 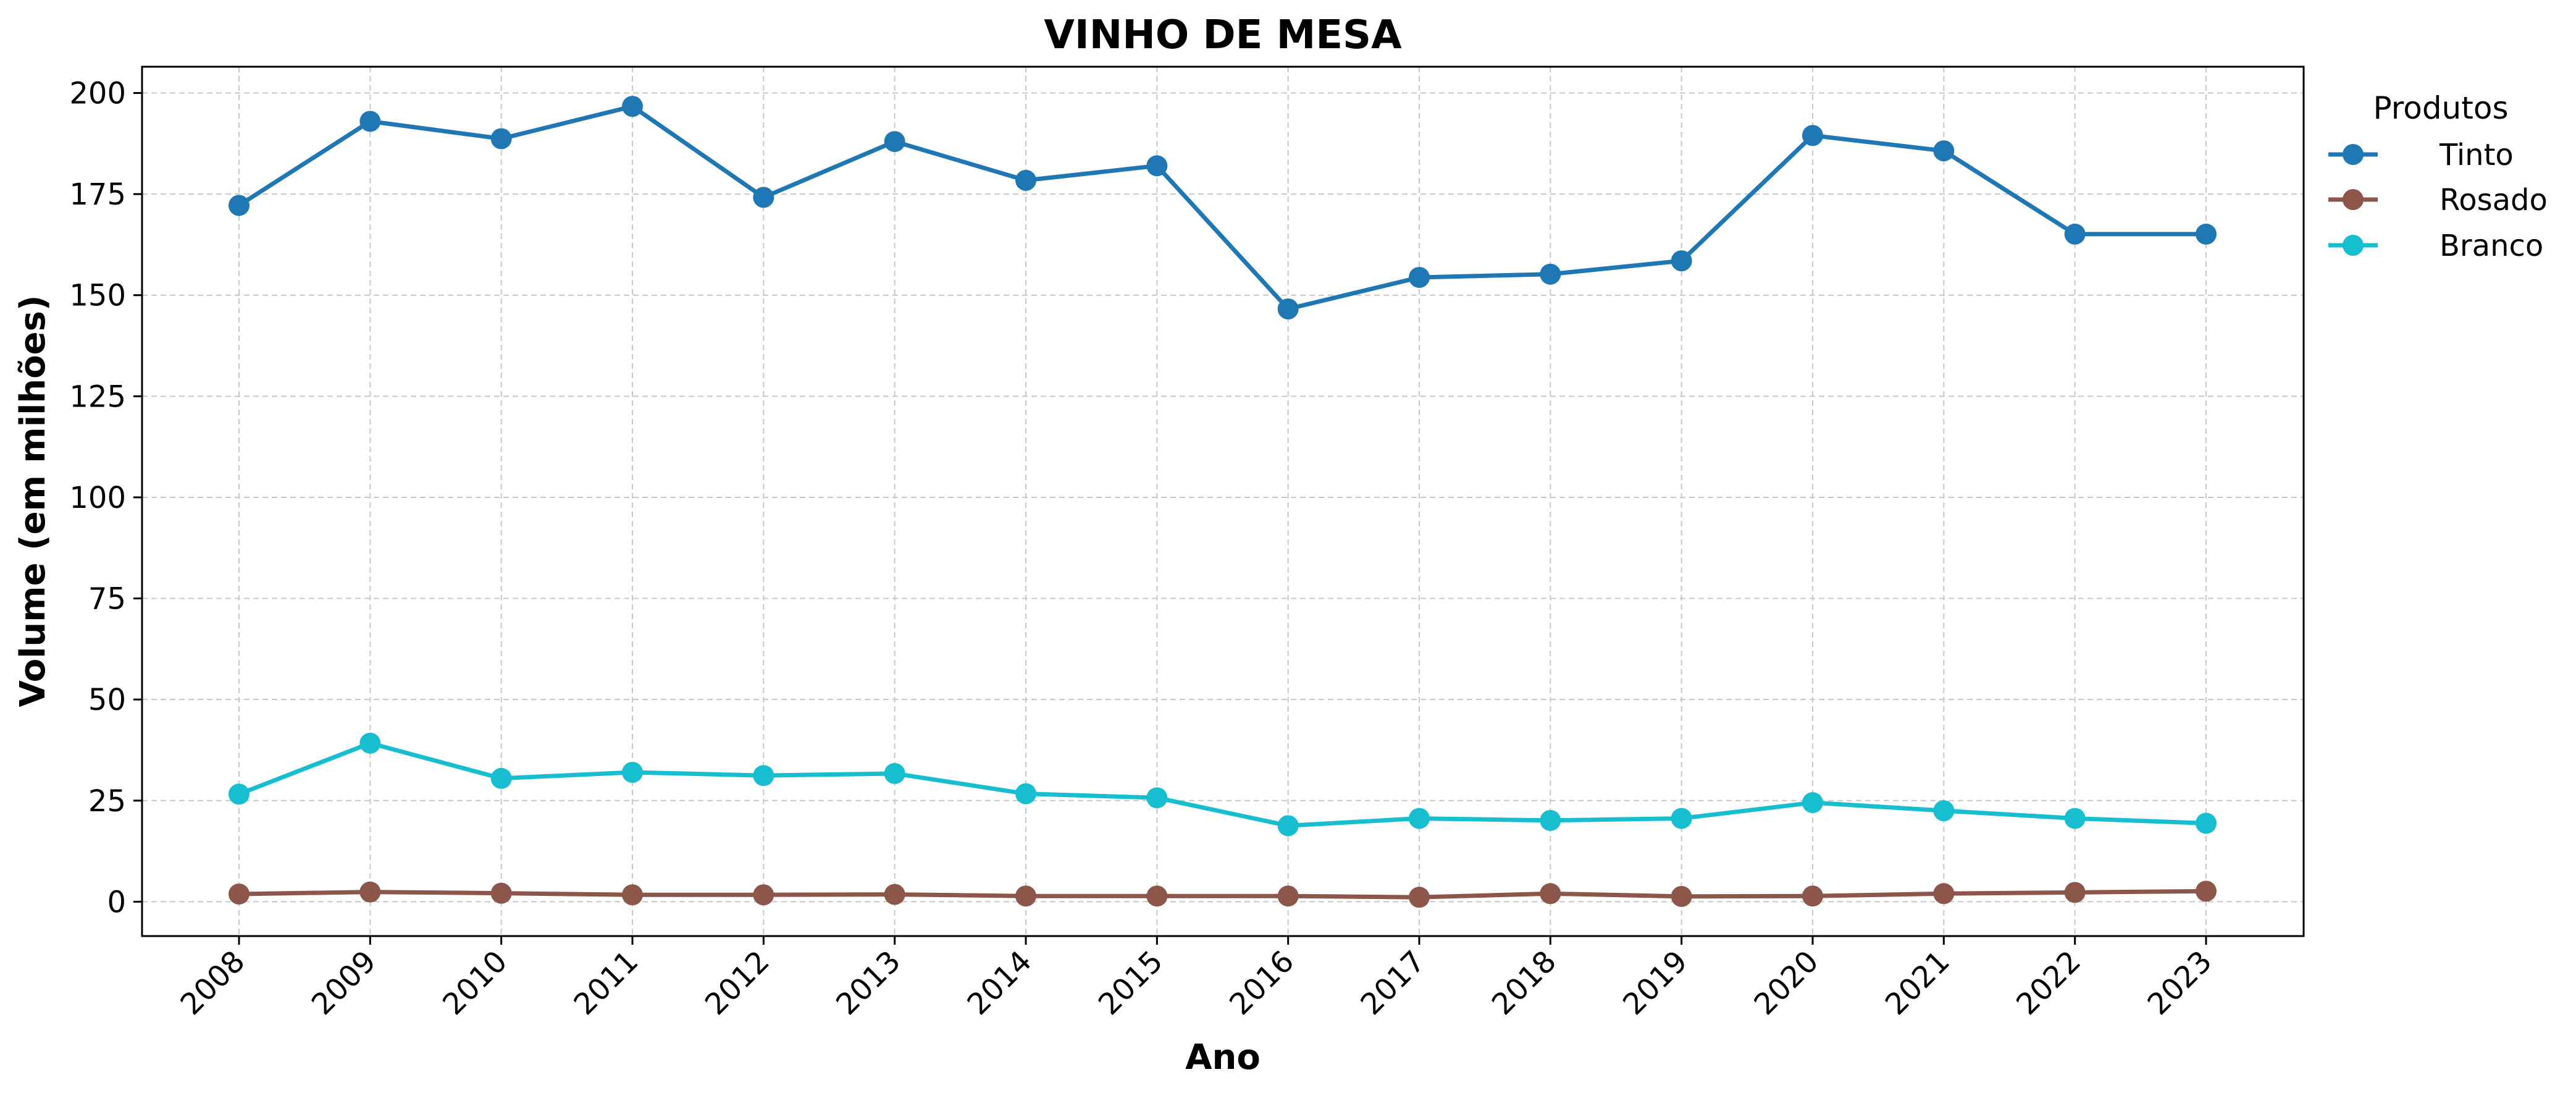 What do you see at coordinates (97, 498) in the screenshot?
I see `y-tick-label: 100` at bounding box center [97, 498].